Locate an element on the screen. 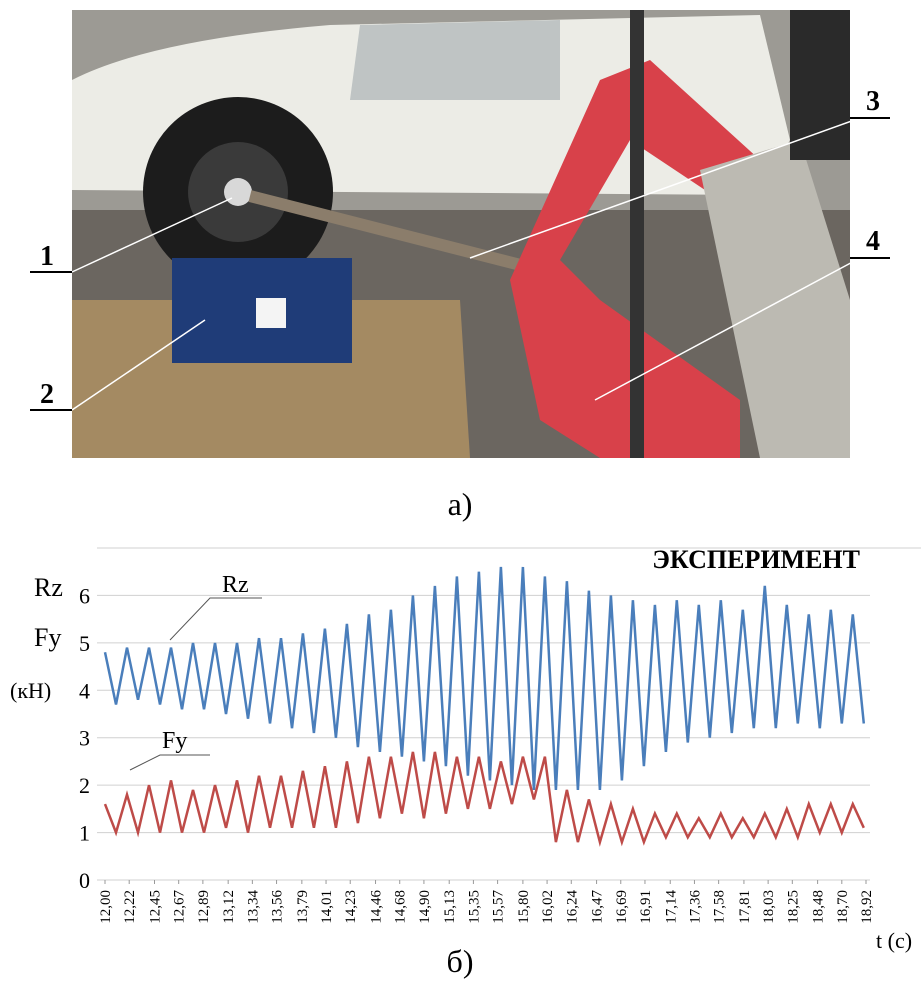 This screenshot has width=921, height=988. x-tick-label: 12,00 is located at coordinates (106, 907).